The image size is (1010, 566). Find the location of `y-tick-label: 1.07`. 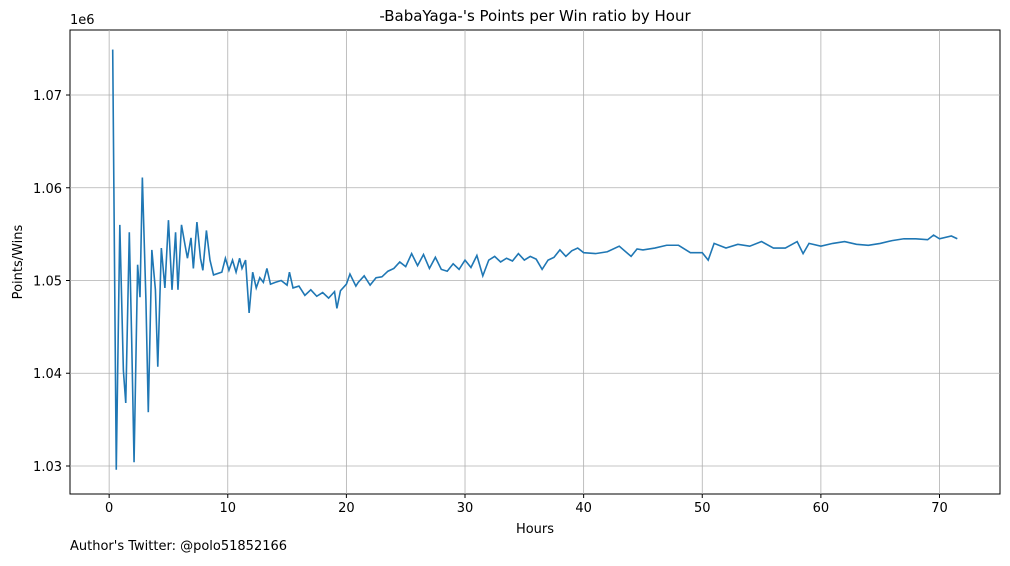

y-tick-label: 1.07 is located at coordinates (47, 96).